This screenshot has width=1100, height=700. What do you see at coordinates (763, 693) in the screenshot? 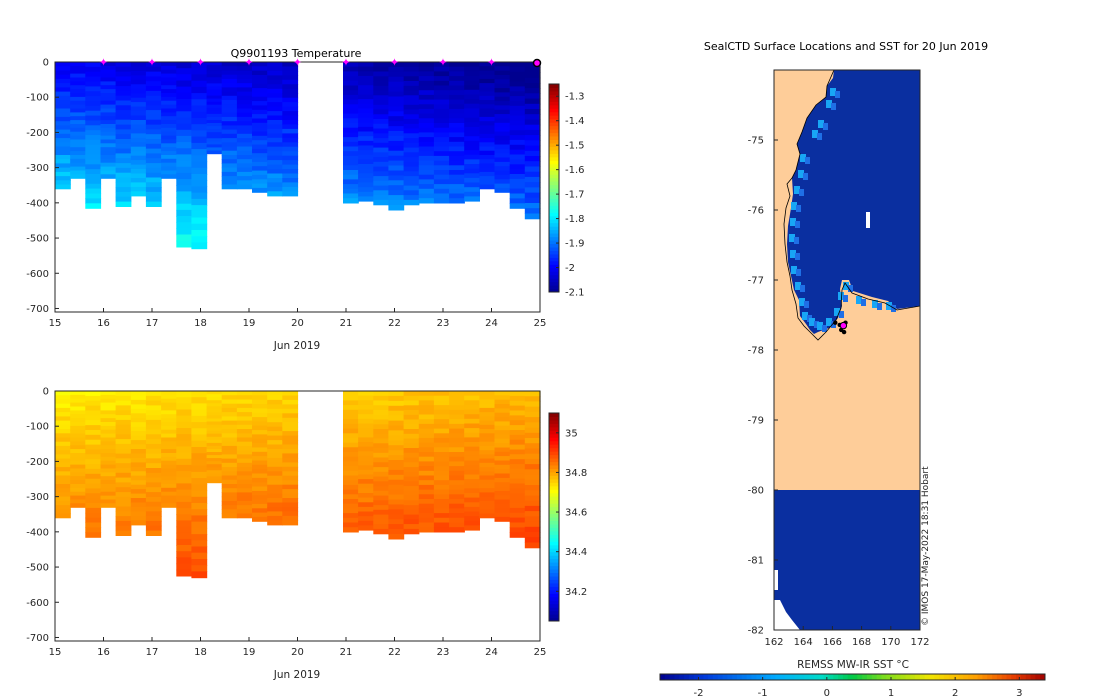
I see `sst-colorbar-tick-label: -1` at bounding box center [763, 693].